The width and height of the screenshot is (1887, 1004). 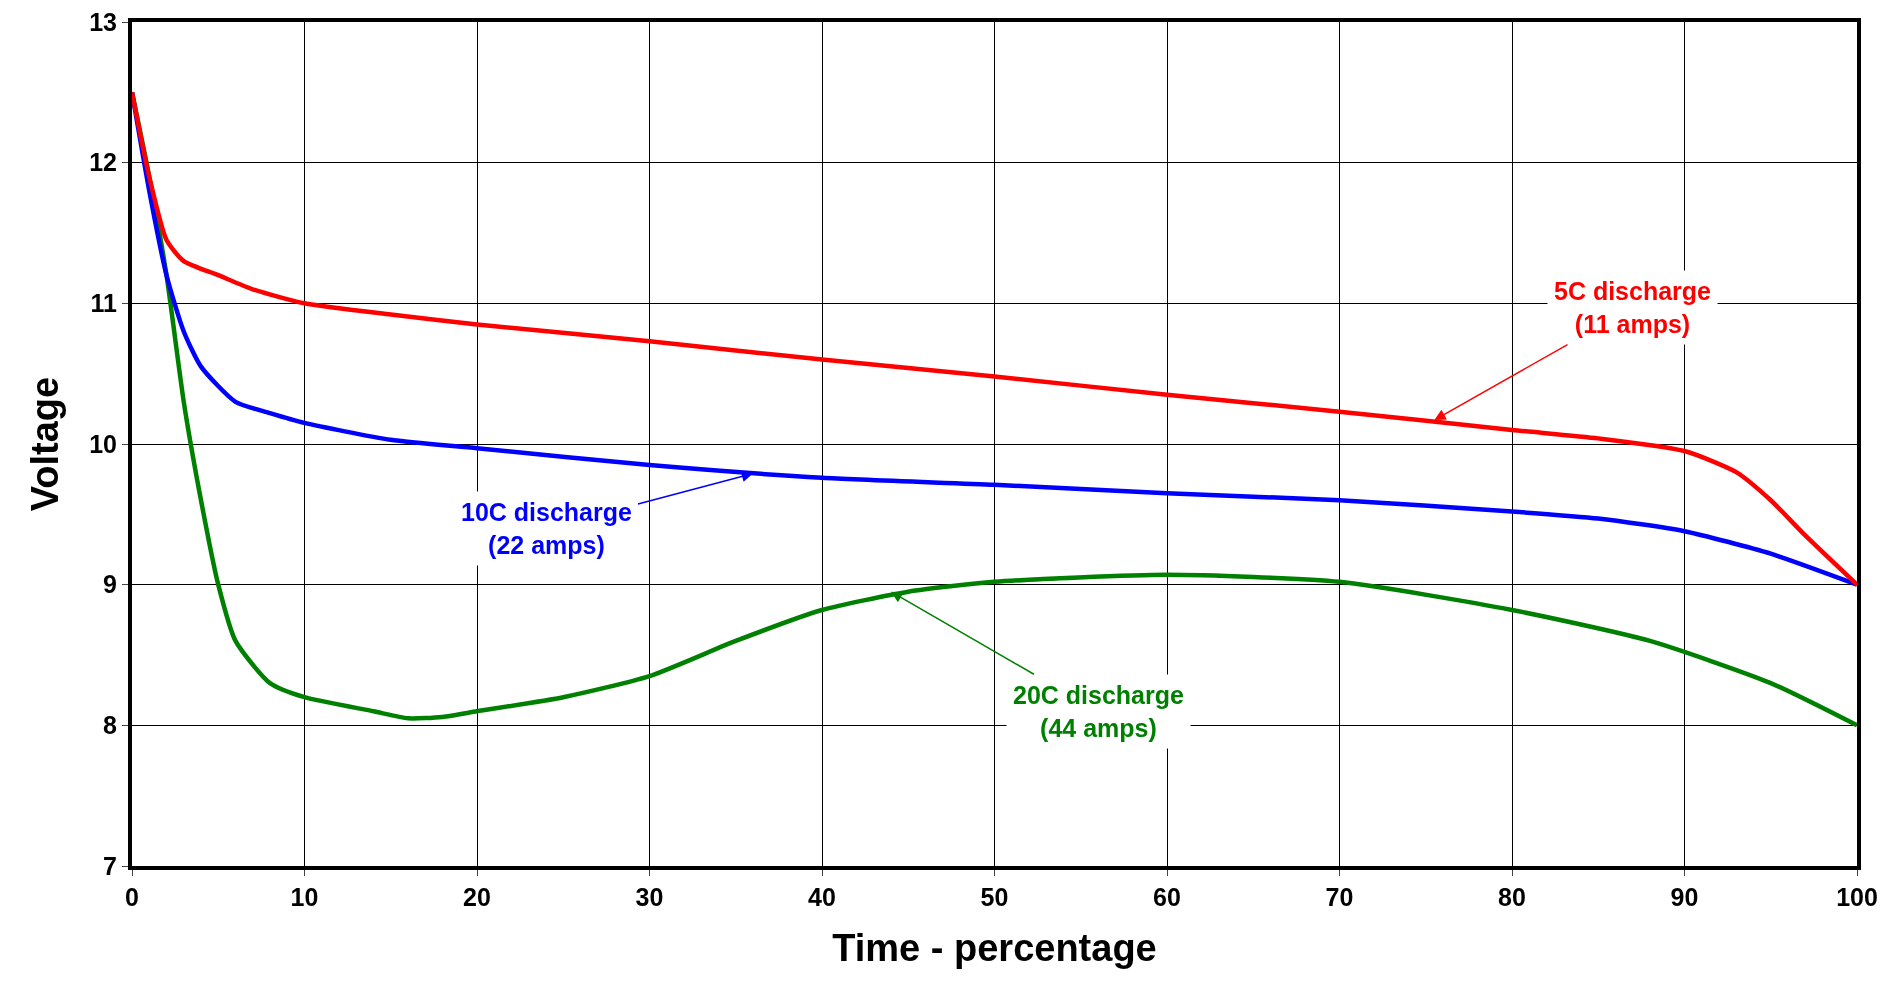 What do you see at coordinates (994, 947) in the screenshot?
I see `x-axis-title: Time - percentage` at bounding box center [994, 947].